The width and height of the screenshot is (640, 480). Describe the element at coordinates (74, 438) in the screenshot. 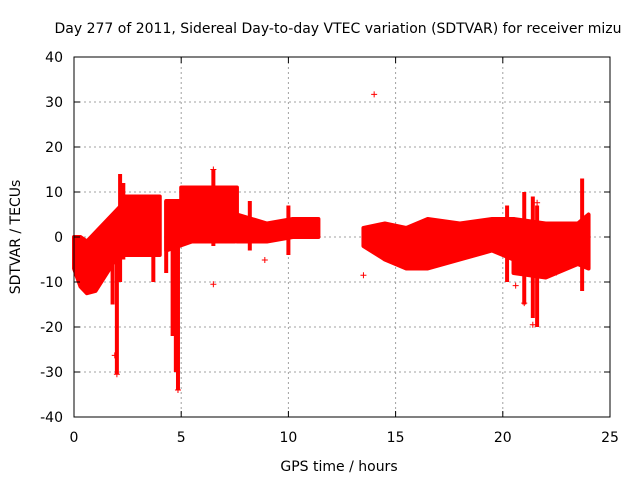

I see `x-tick-label: 0` at that location.